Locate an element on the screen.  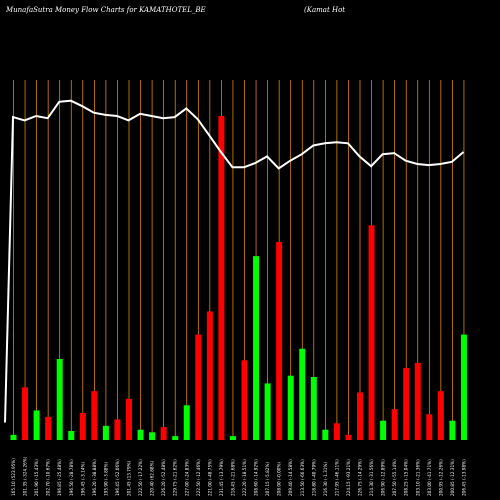
x-tick-label: 207.50 (-55.14%) is located at coordinates (394, 477).